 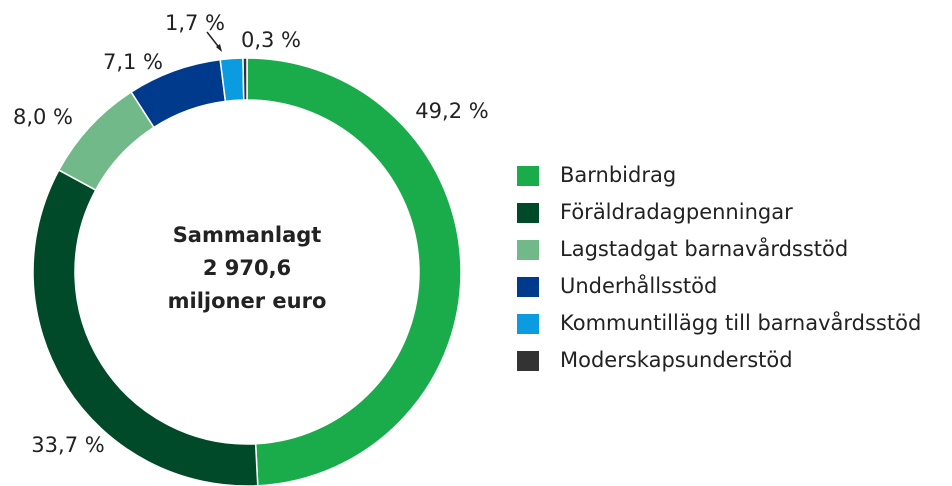 What do you see at coordinates (271, 40) in the screenshot?
I see `data-label: 0,3 %` at bounding box center [271, 40].